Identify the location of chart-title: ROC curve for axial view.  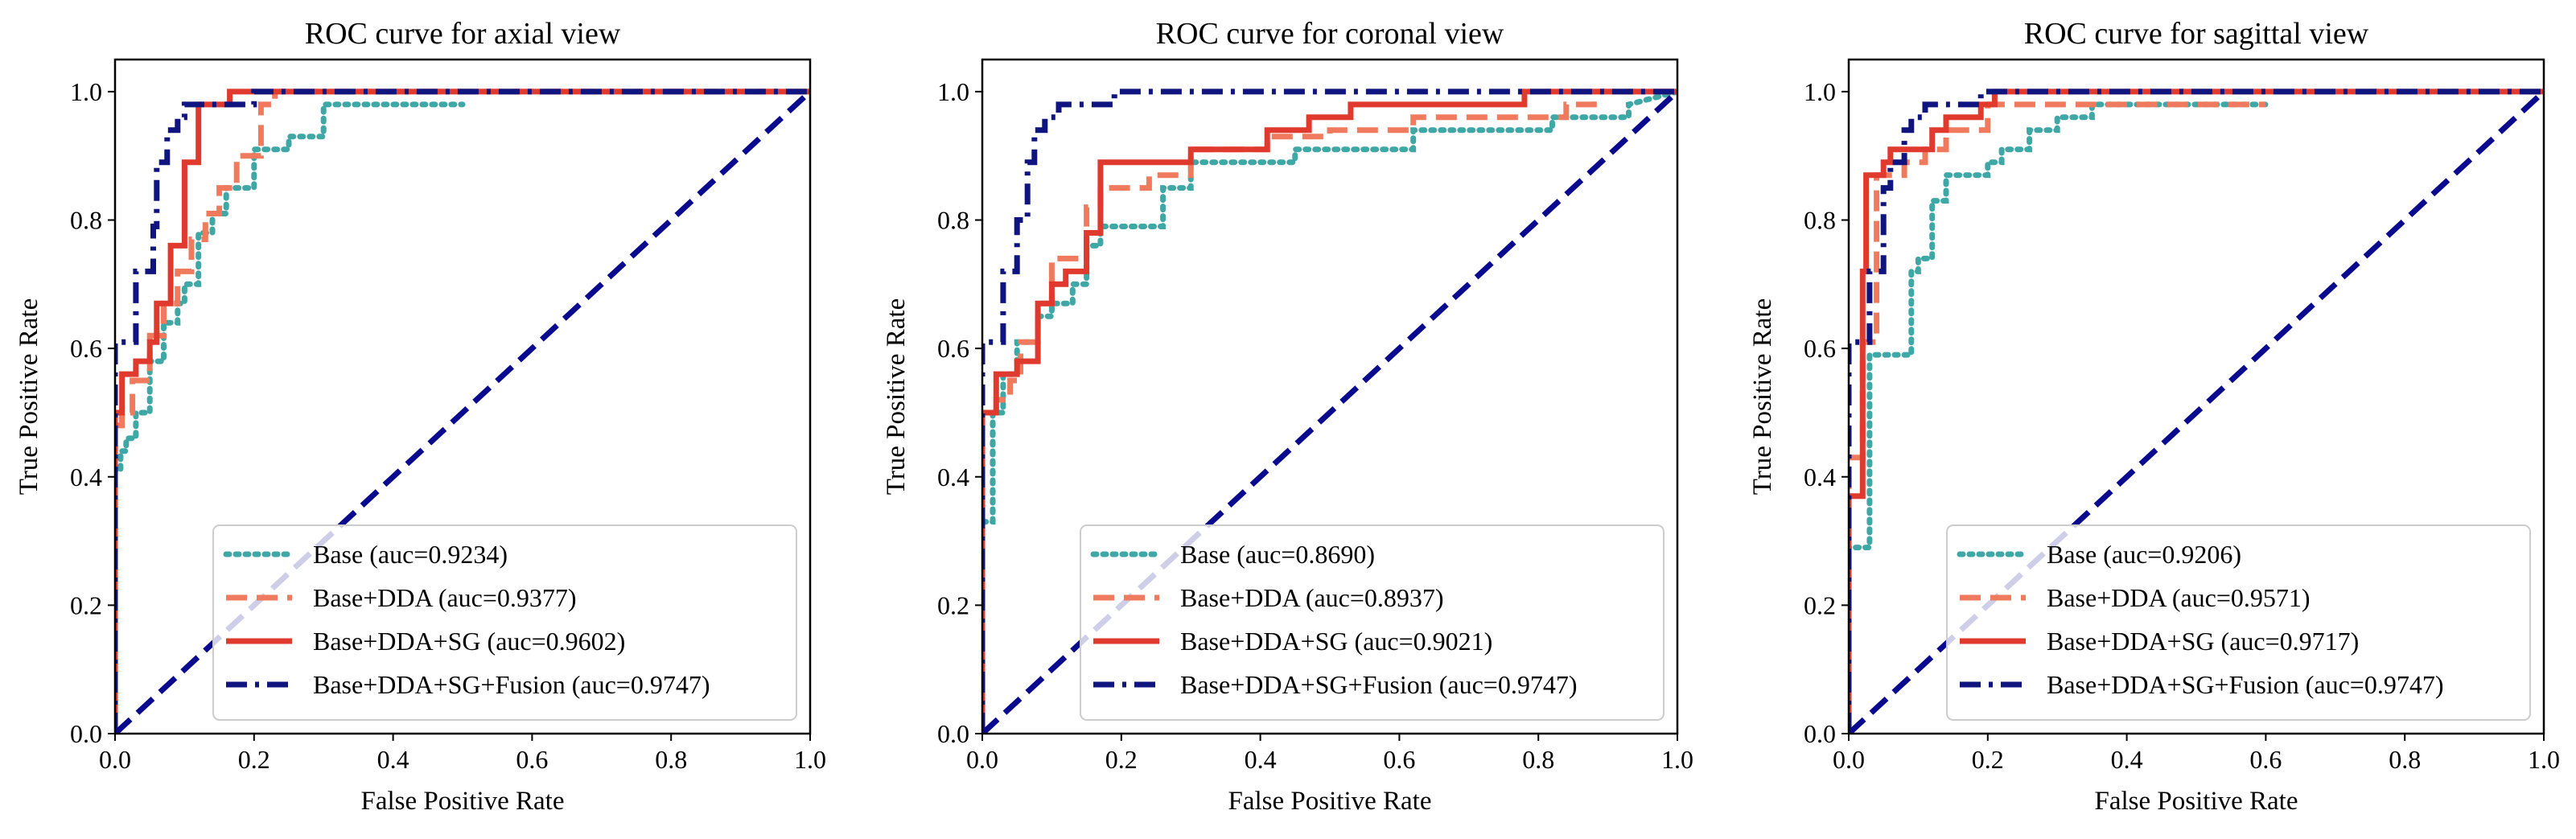
(463, 34).